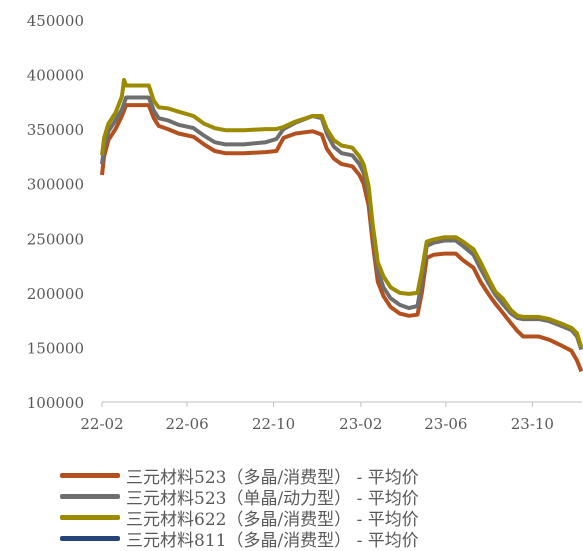 The image size is (583, 551). I want to click on legend-label-series-1: 三元材料523（多晶/消费型） - 平均价, so click(272, 478).